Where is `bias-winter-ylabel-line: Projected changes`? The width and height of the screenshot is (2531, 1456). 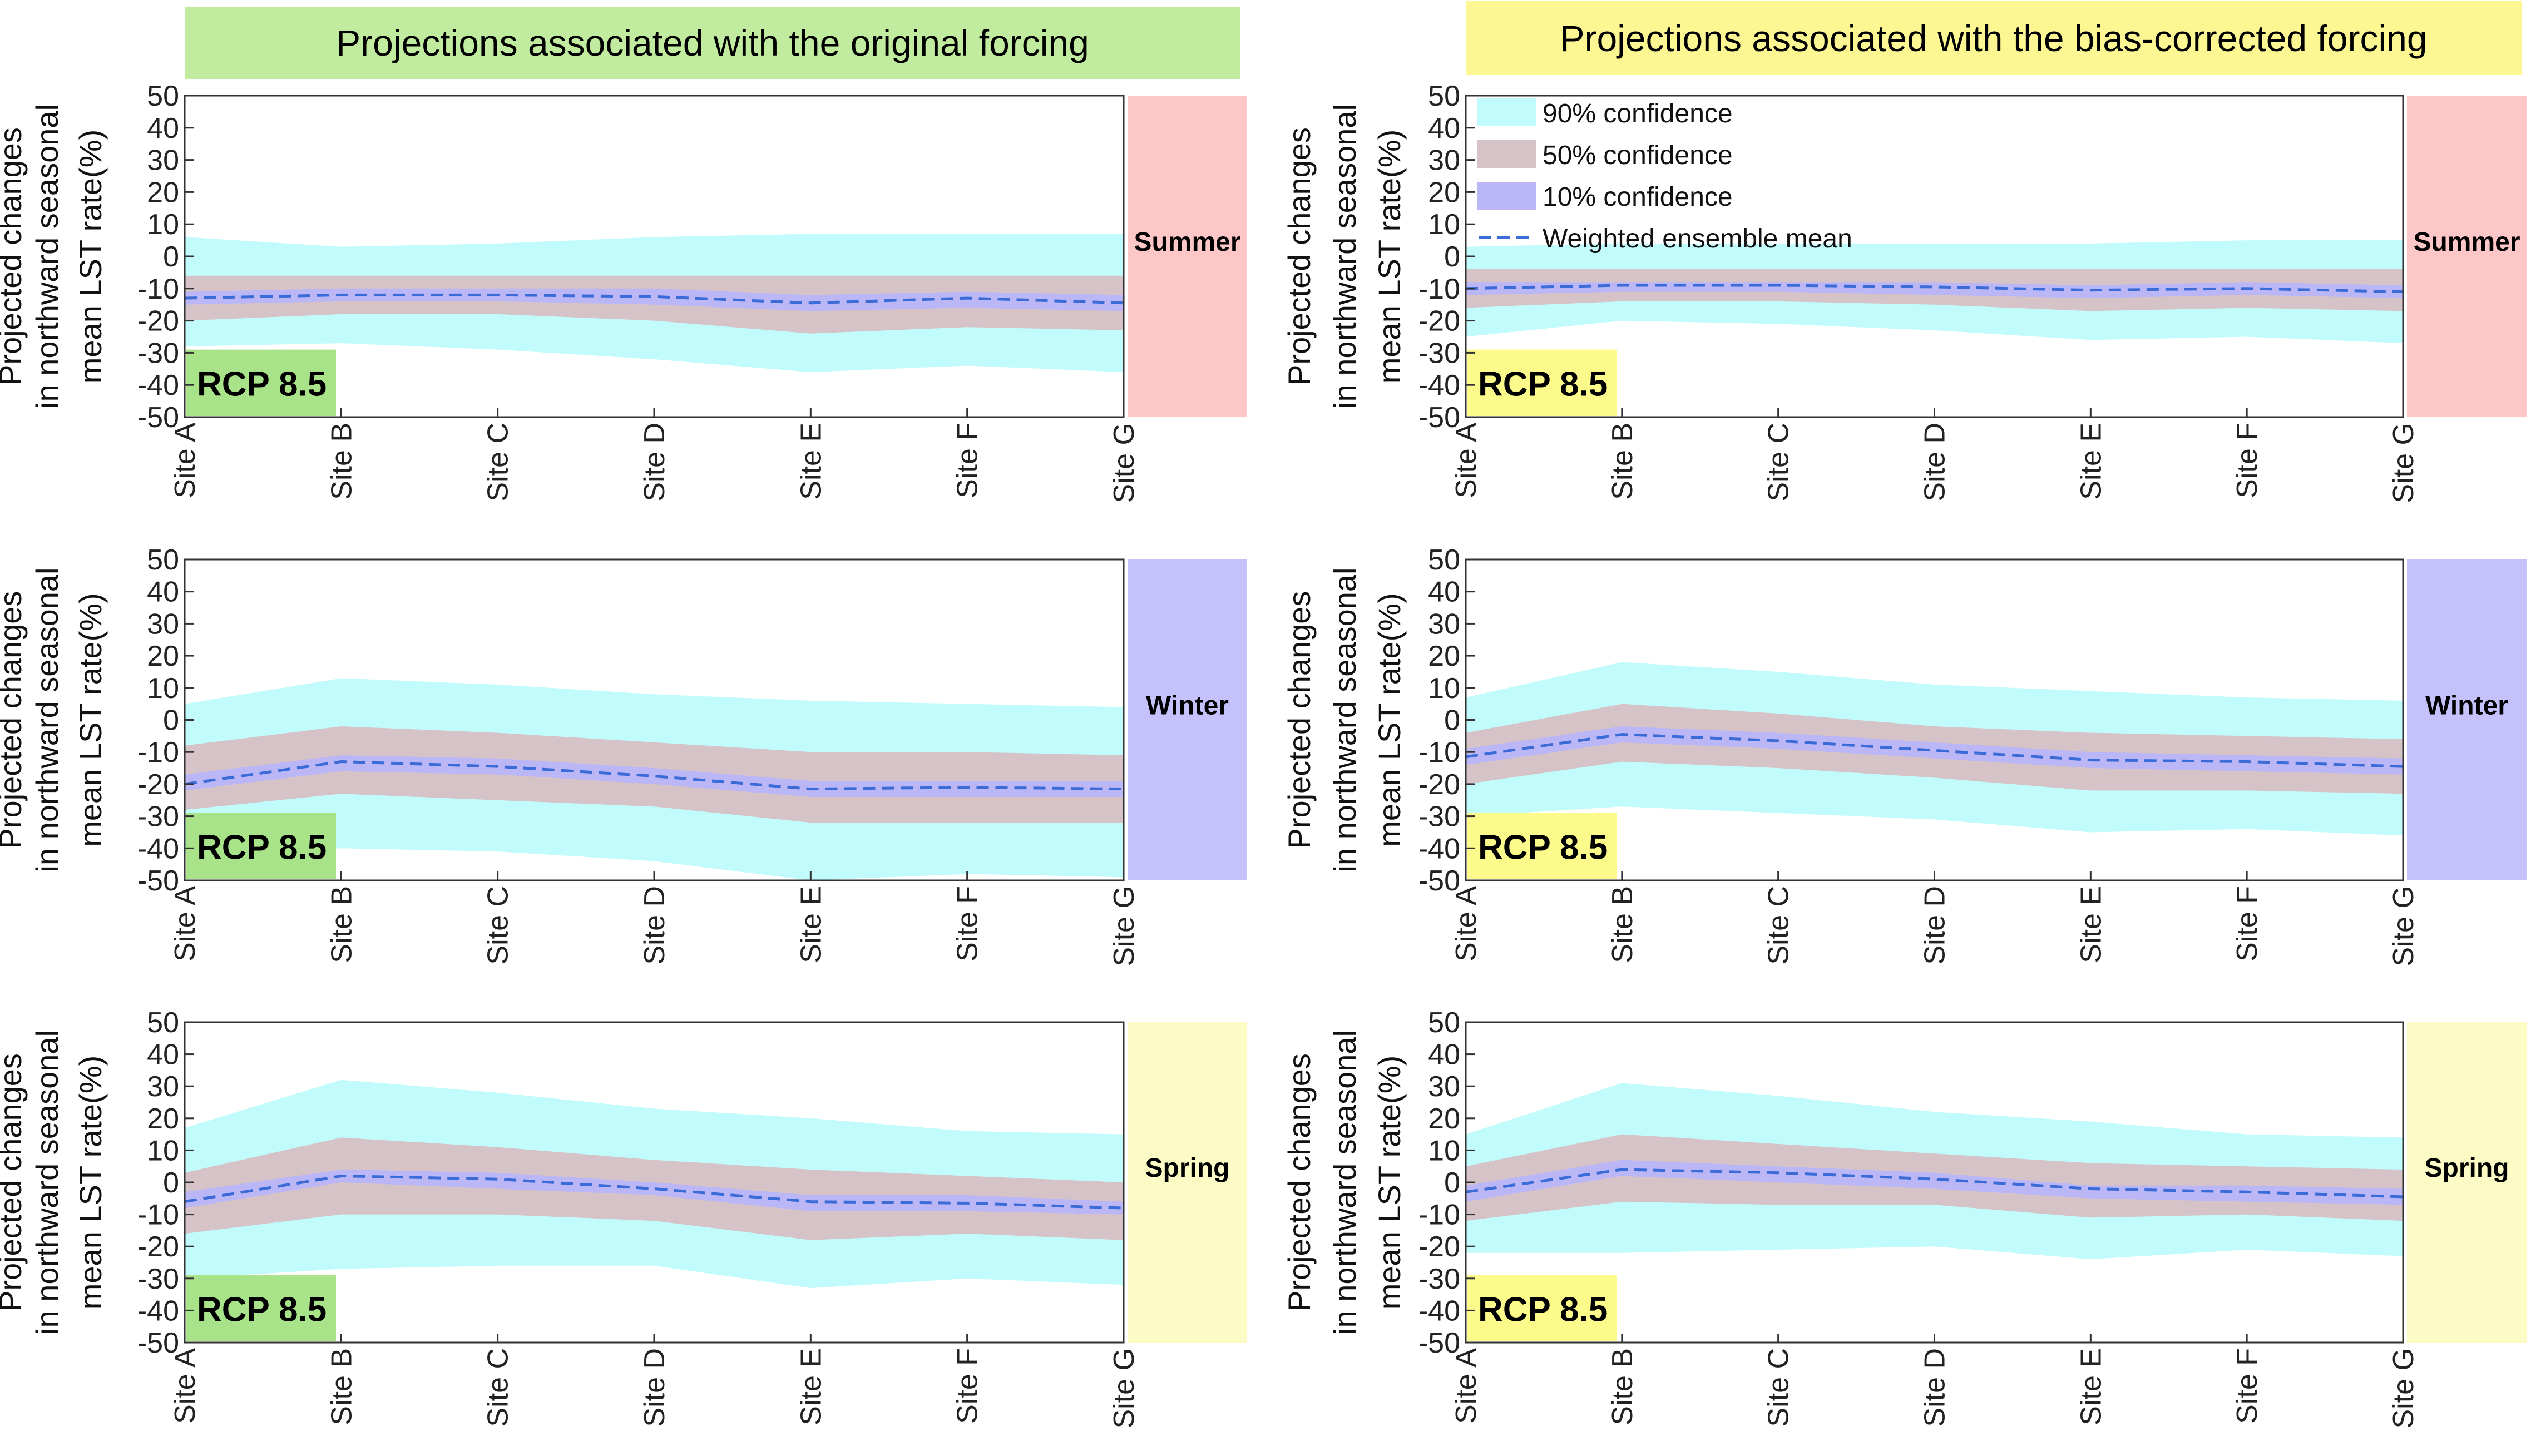
bias-winter-ylabel-line: Projected changes is located at coordinates (1299, 720).